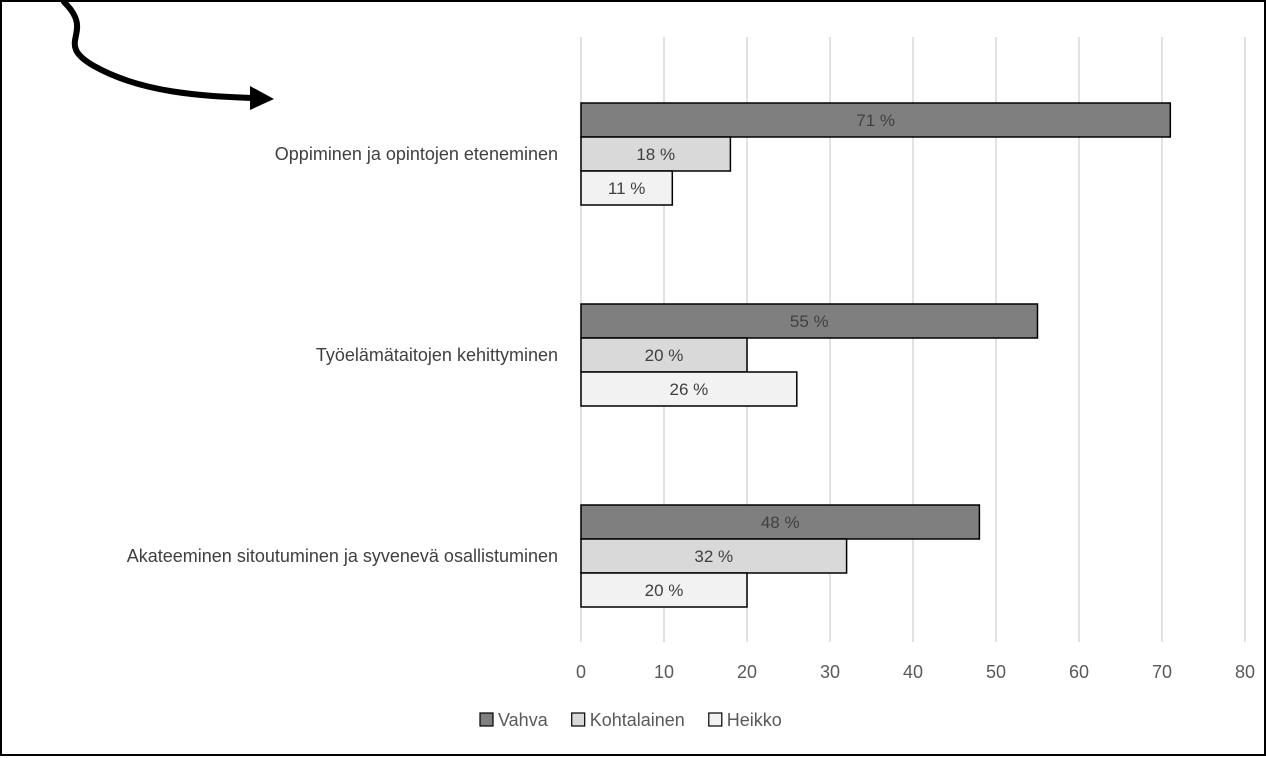 The width and height of the screenshot is (1266, 758). I want to click on data-label: 18 %, so click(655, 154).